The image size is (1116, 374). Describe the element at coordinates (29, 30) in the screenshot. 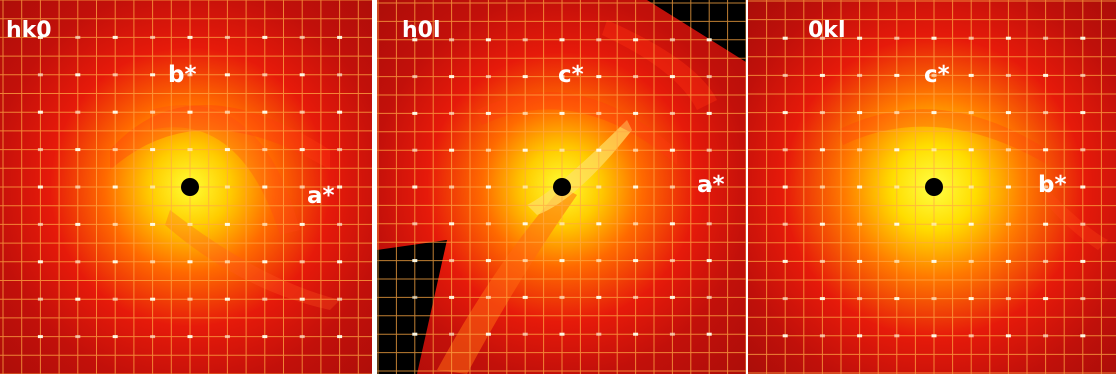

I see `panel-title-hk0: hk0` at that location.